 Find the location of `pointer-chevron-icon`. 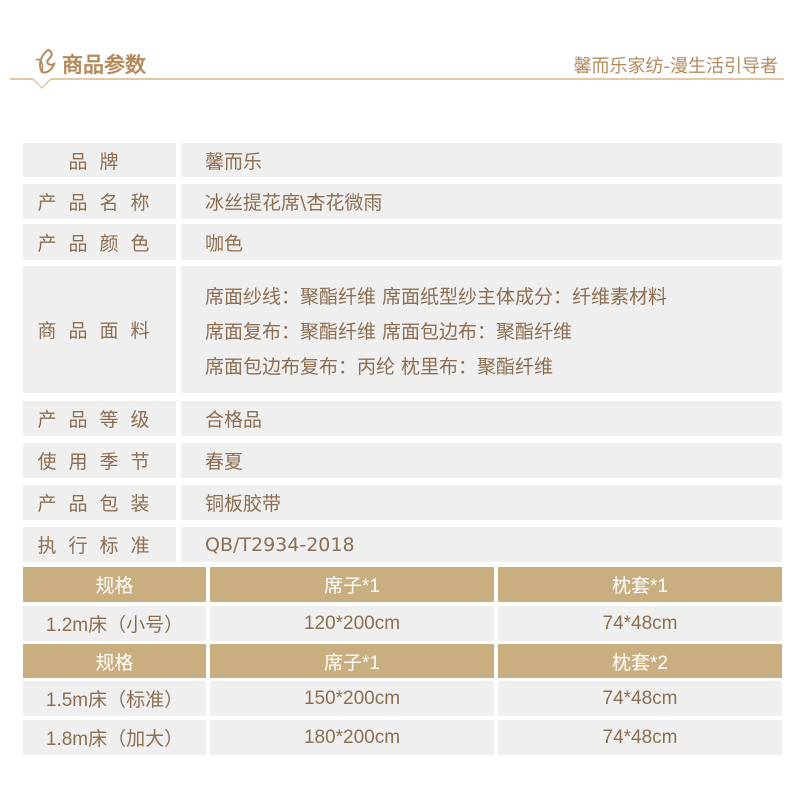

pointer-chevron-icon is located at coordinates (42, 84).